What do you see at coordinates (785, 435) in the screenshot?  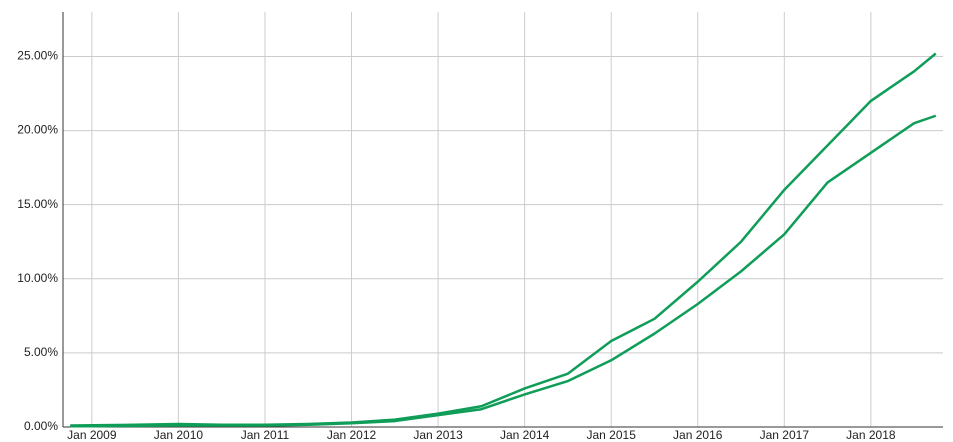 I see `x-tick-label: Jan 2017` at bounding box center [785, 435].